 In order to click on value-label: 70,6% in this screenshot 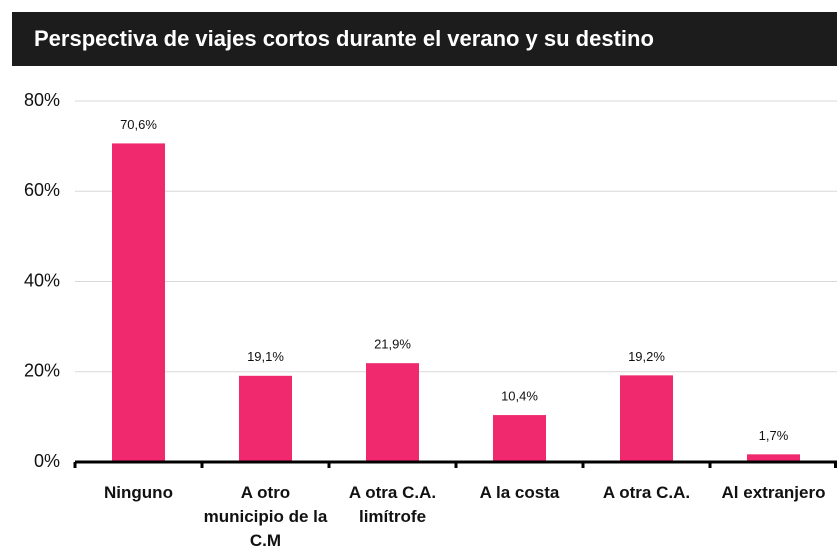, I will do `click(138, 124)`.